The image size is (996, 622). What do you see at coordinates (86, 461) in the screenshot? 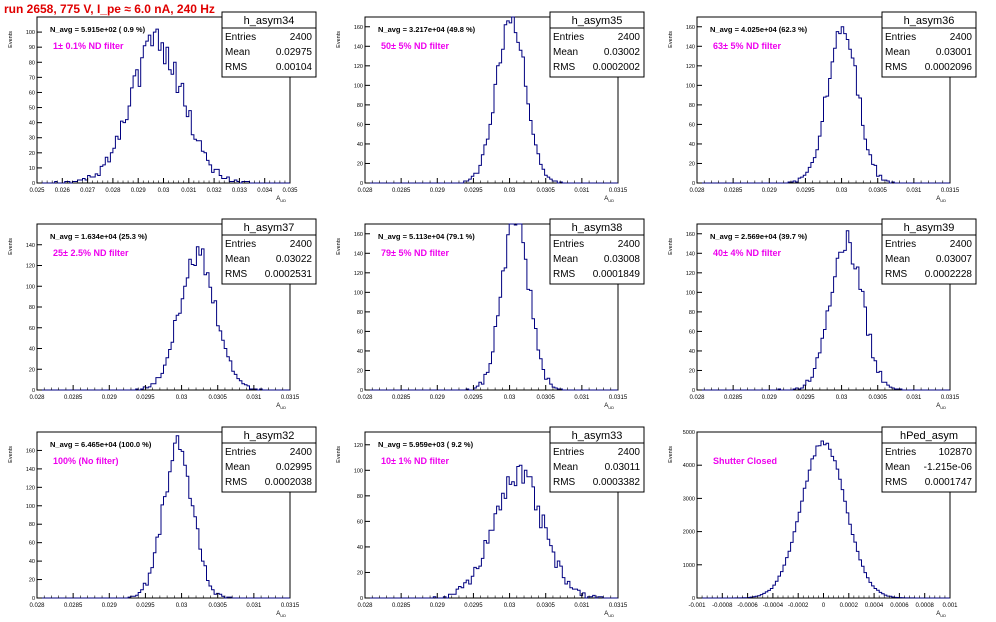
I see `filter-annotation: 100% (No filter)` at bounding box center [86, 461].